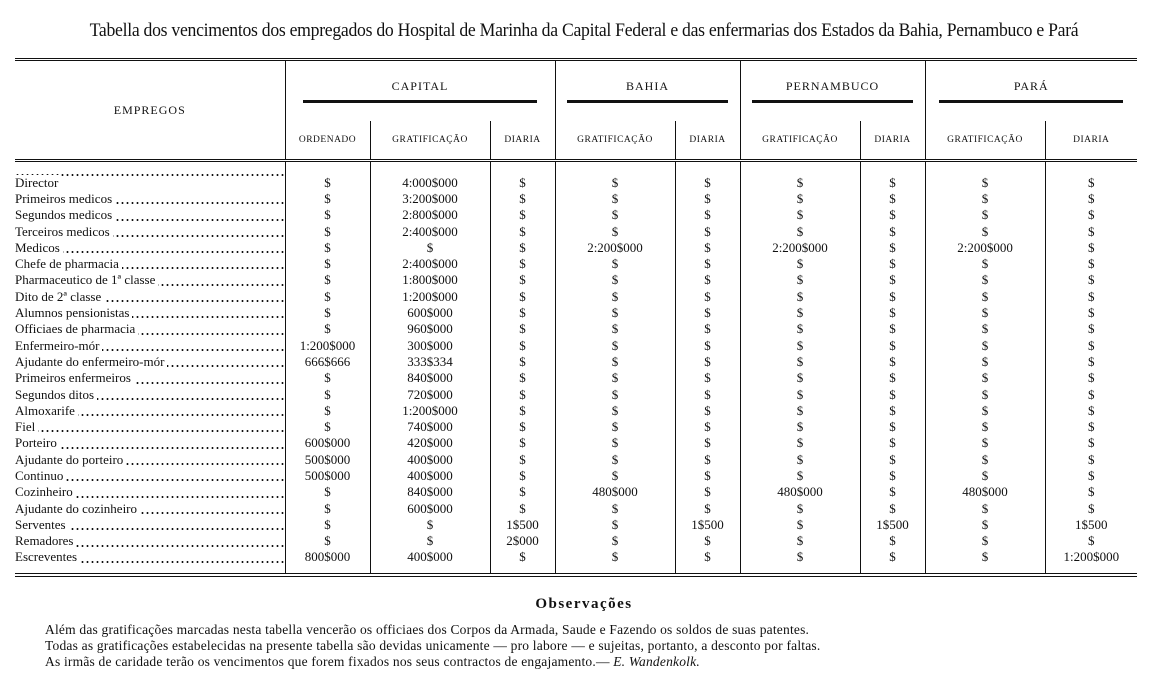 The width and height of the screenshot is (1168, 694). Describe the element at coordinates (429, 280) in the screenshot. I see `cell: 1:800$000` at that location.